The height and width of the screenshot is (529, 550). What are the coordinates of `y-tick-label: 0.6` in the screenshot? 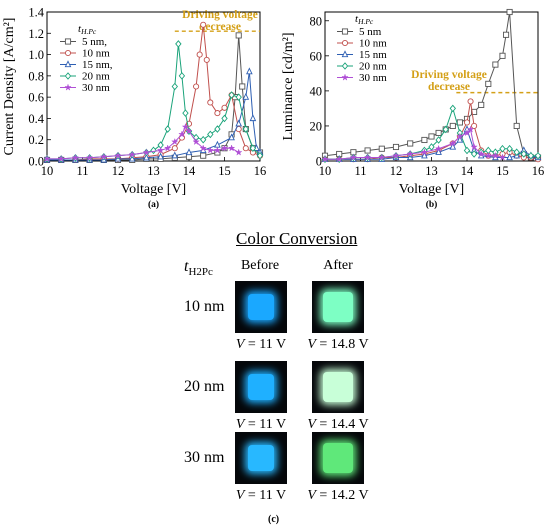 It's located at (36, 98).